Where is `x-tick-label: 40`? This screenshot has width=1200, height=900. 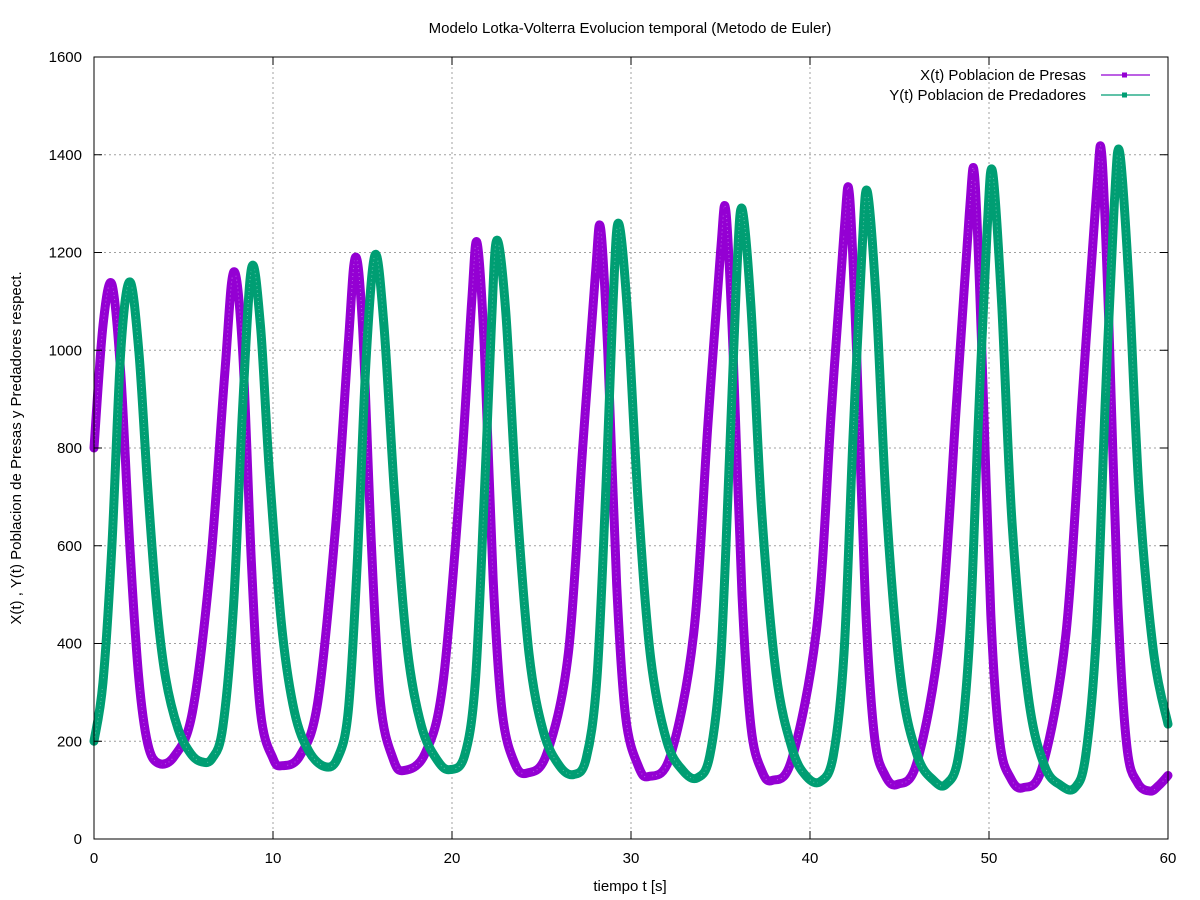 x-tick-label: 40 is located at coordinates (810, 858).